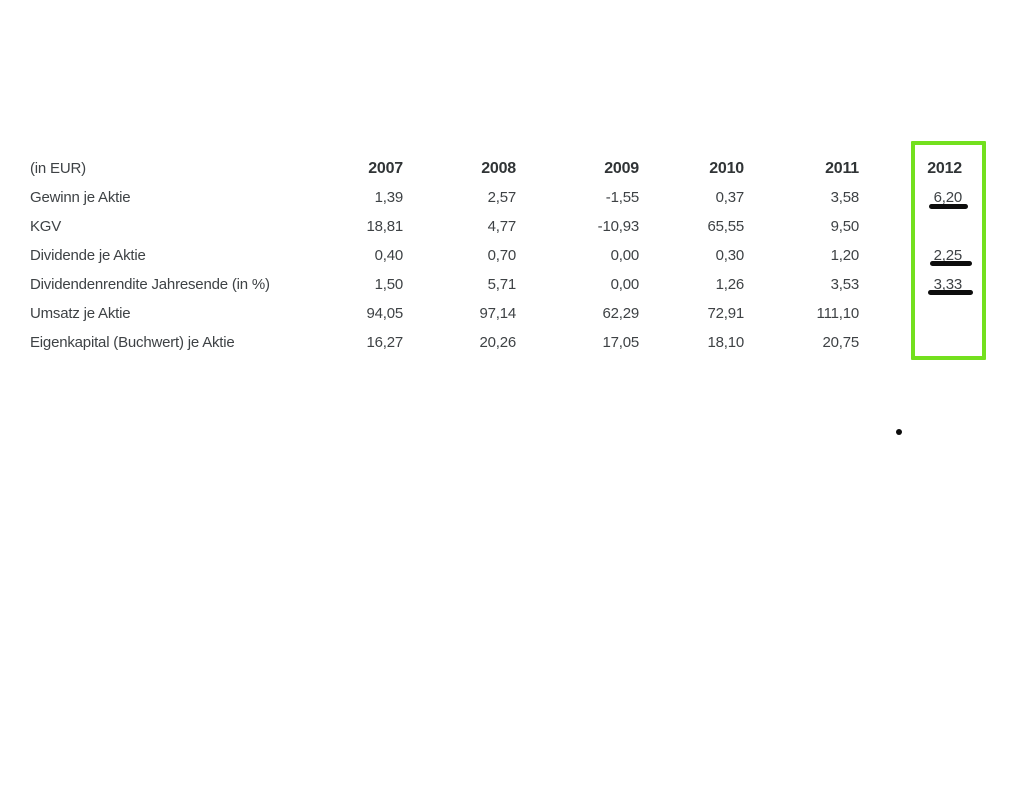  I want to click on table-cell: 3,53, so click(845, 284).